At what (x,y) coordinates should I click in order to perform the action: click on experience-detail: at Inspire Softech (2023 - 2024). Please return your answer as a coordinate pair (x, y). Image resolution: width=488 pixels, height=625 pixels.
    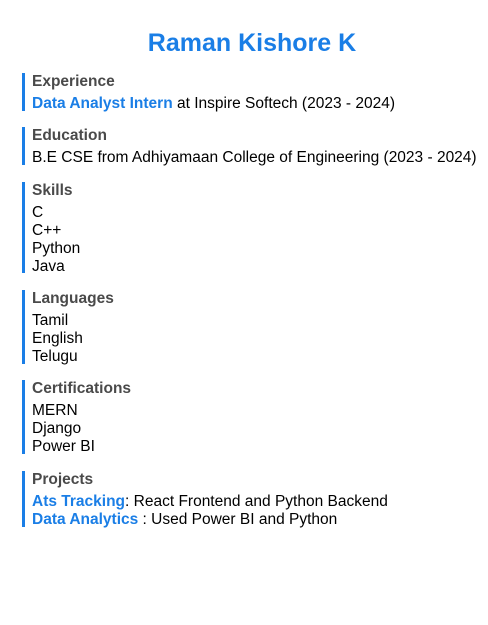
    Looking at the image, I should click on (283, 103).